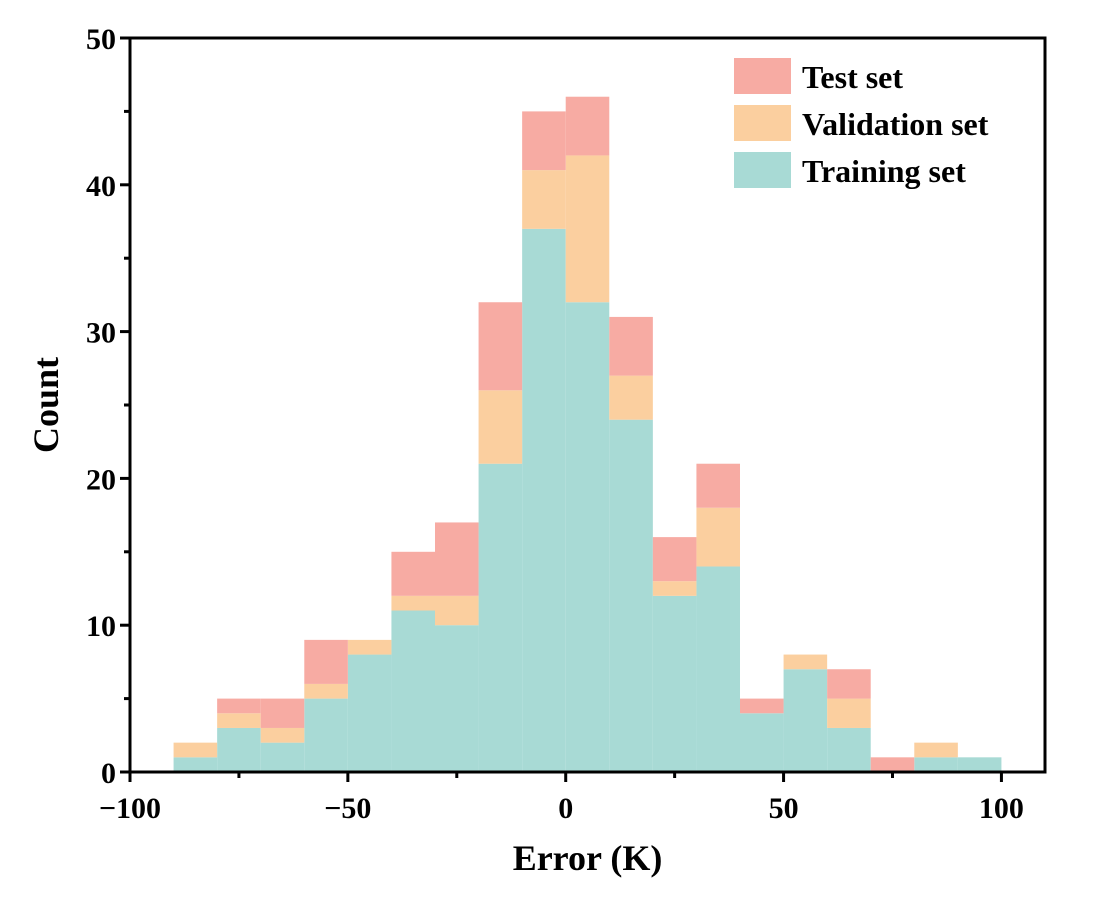  I want to click on legend-label-validation-set: Validation set, so click(895, 124).